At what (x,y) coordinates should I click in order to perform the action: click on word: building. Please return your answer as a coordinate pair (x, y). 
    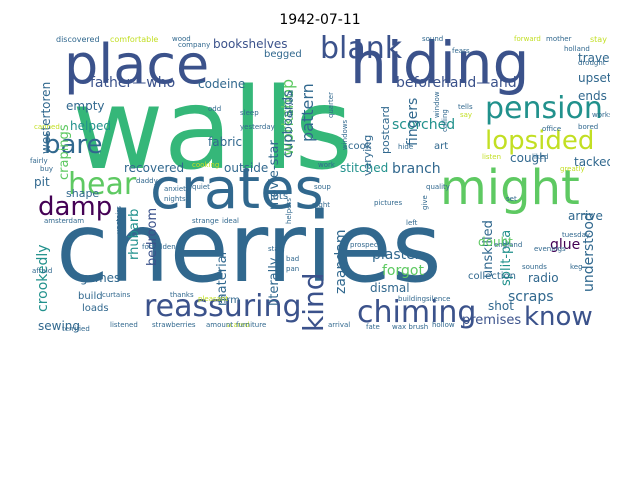
    Looking at the image, I should click on (412, 299).